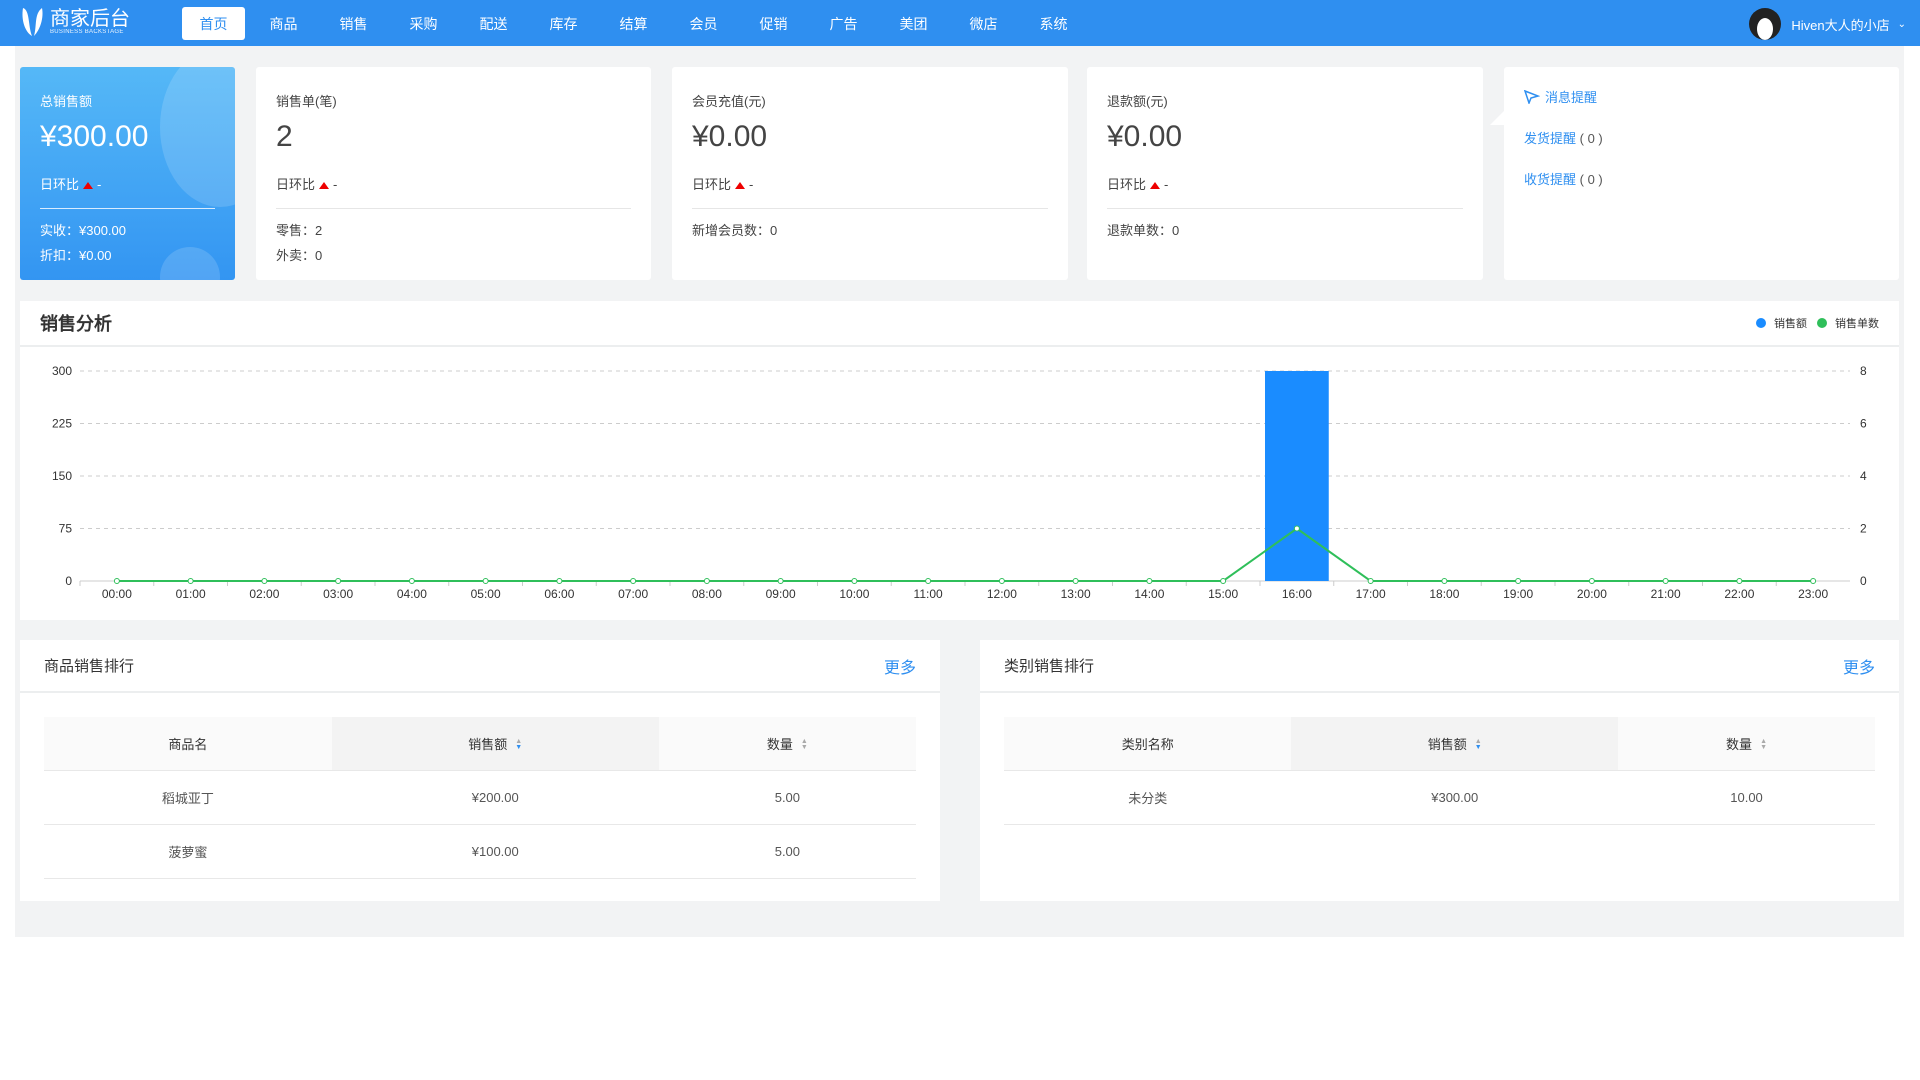 The height and width of the screenshot is (1080, 1920). What do you see at coordinates (899, 668) in the screenshot?
I see `product-rank-more-link: 更多` at bounding box center [899, 668].